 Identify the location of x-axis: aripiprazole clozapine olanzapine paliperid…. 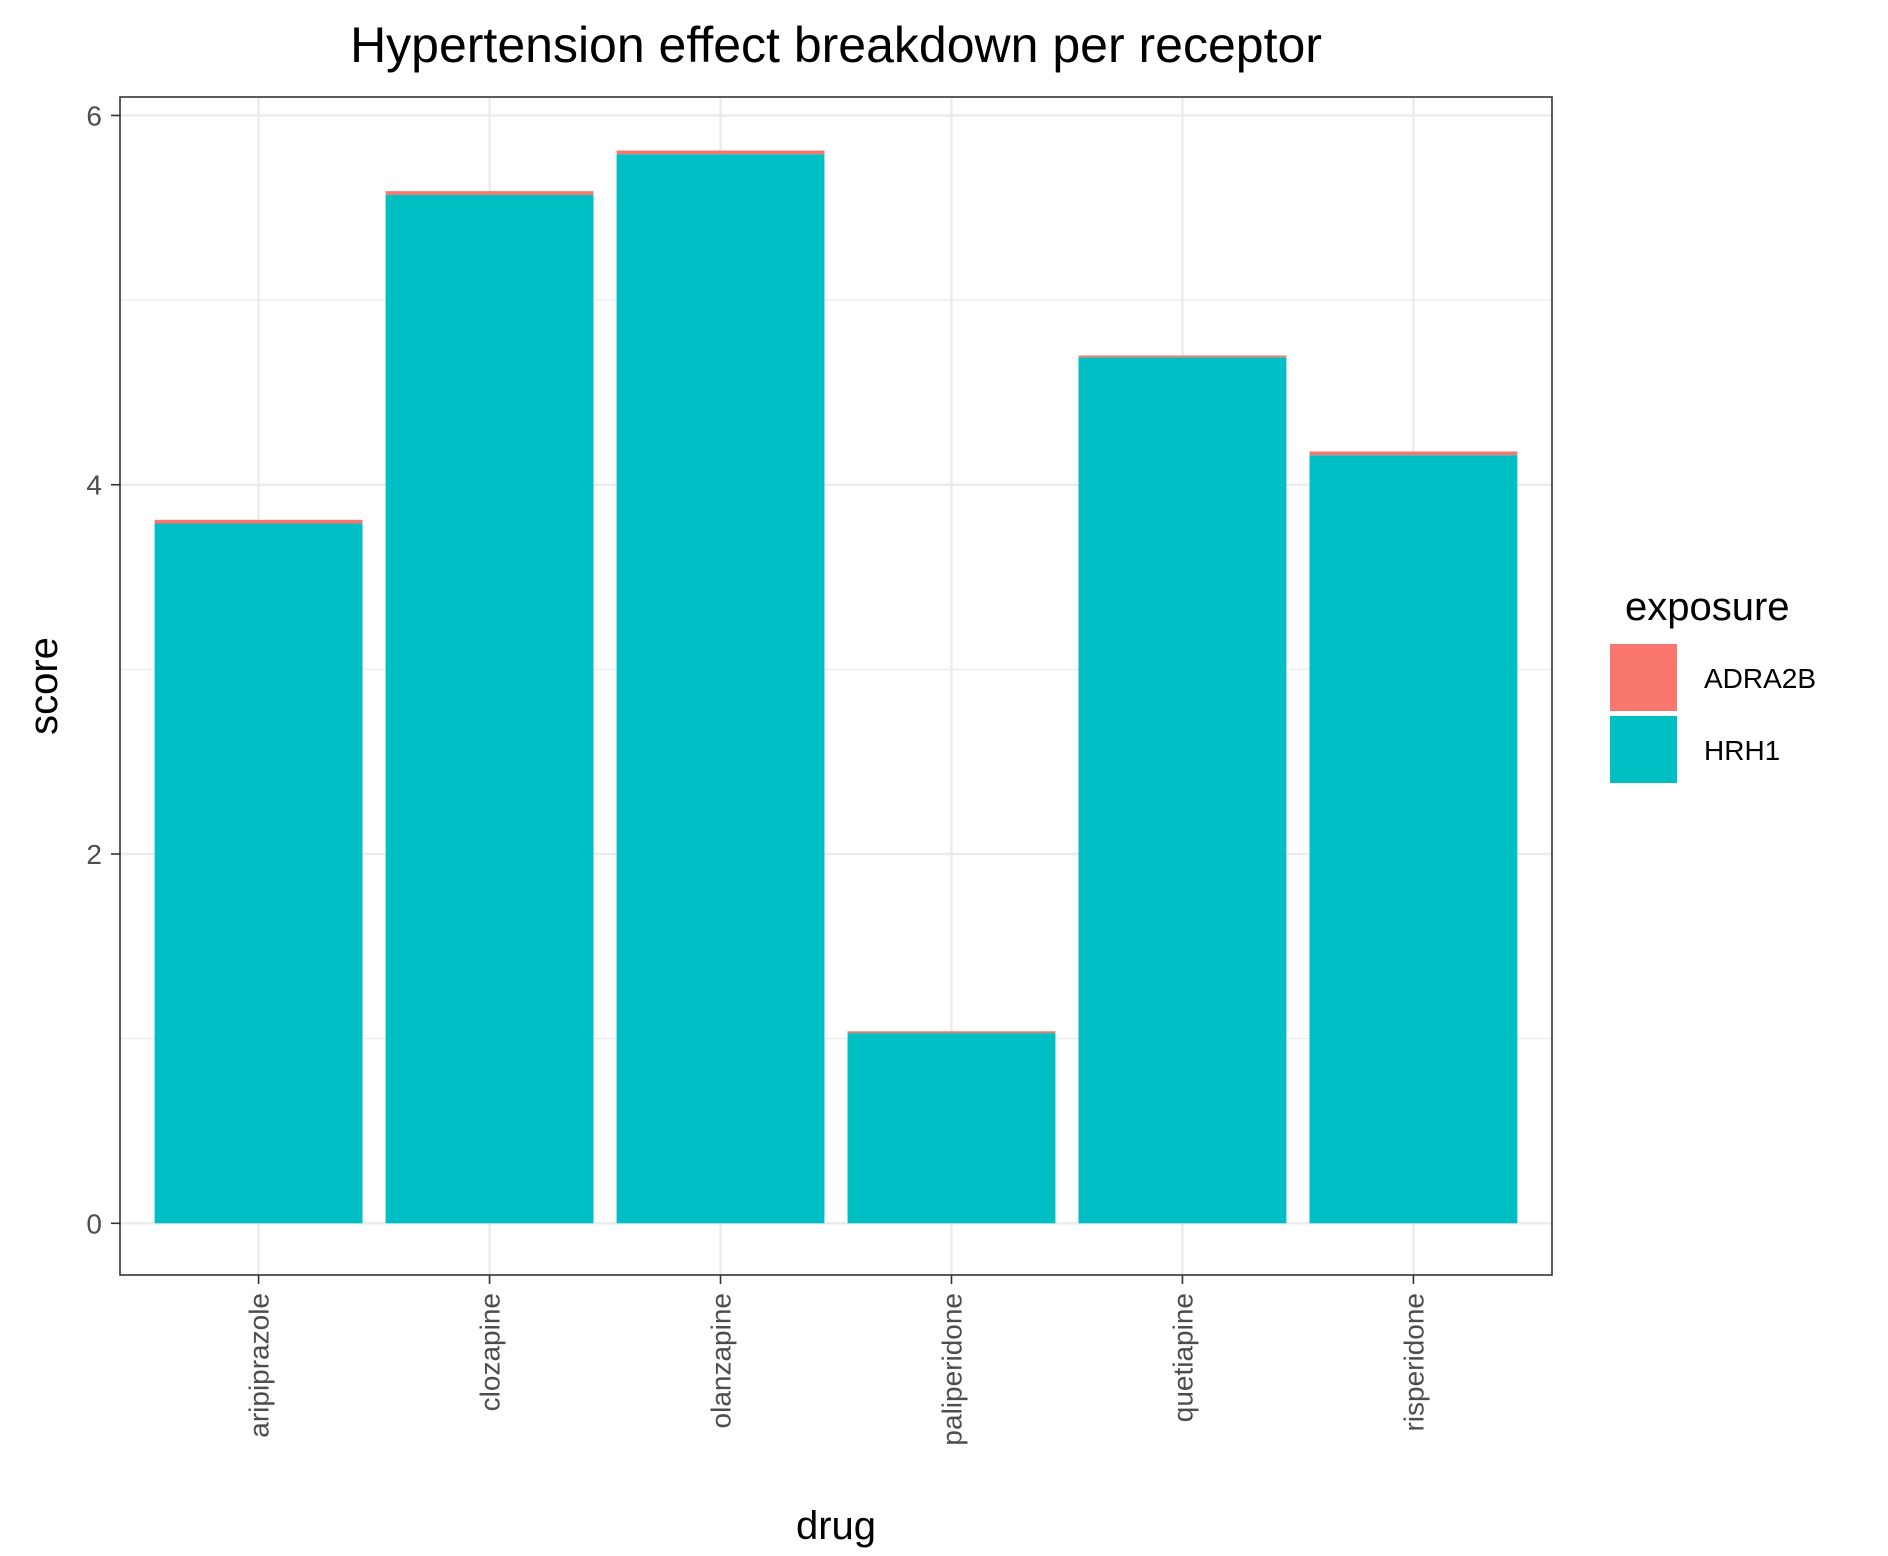
(836, 1360).